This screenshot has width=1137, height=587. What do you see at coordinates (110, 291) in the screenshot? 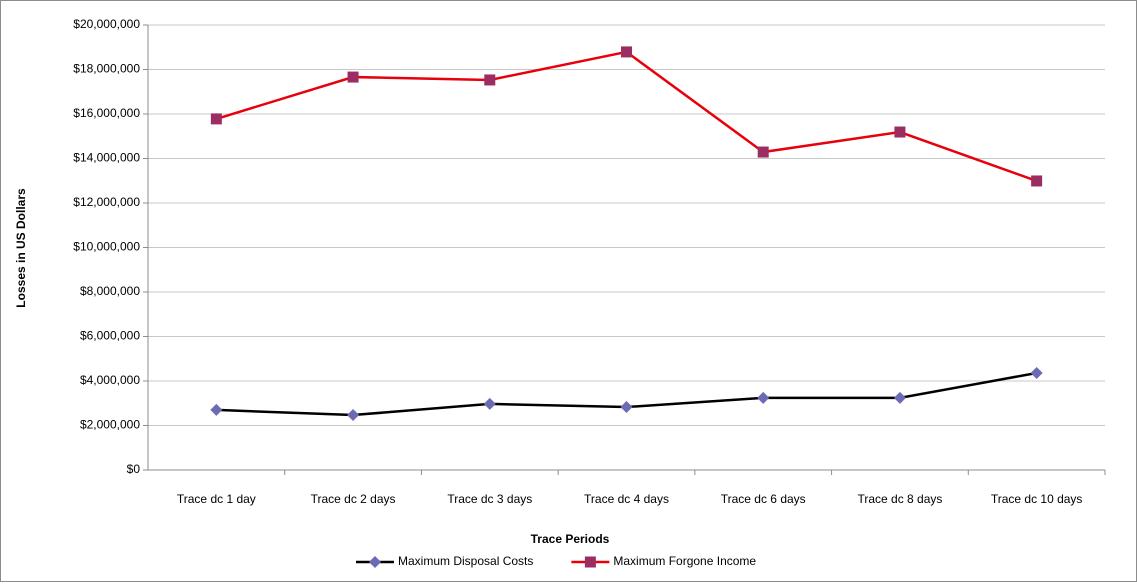
I see `y-tick-label: $8,000,000` at bounding box center [110, 291].